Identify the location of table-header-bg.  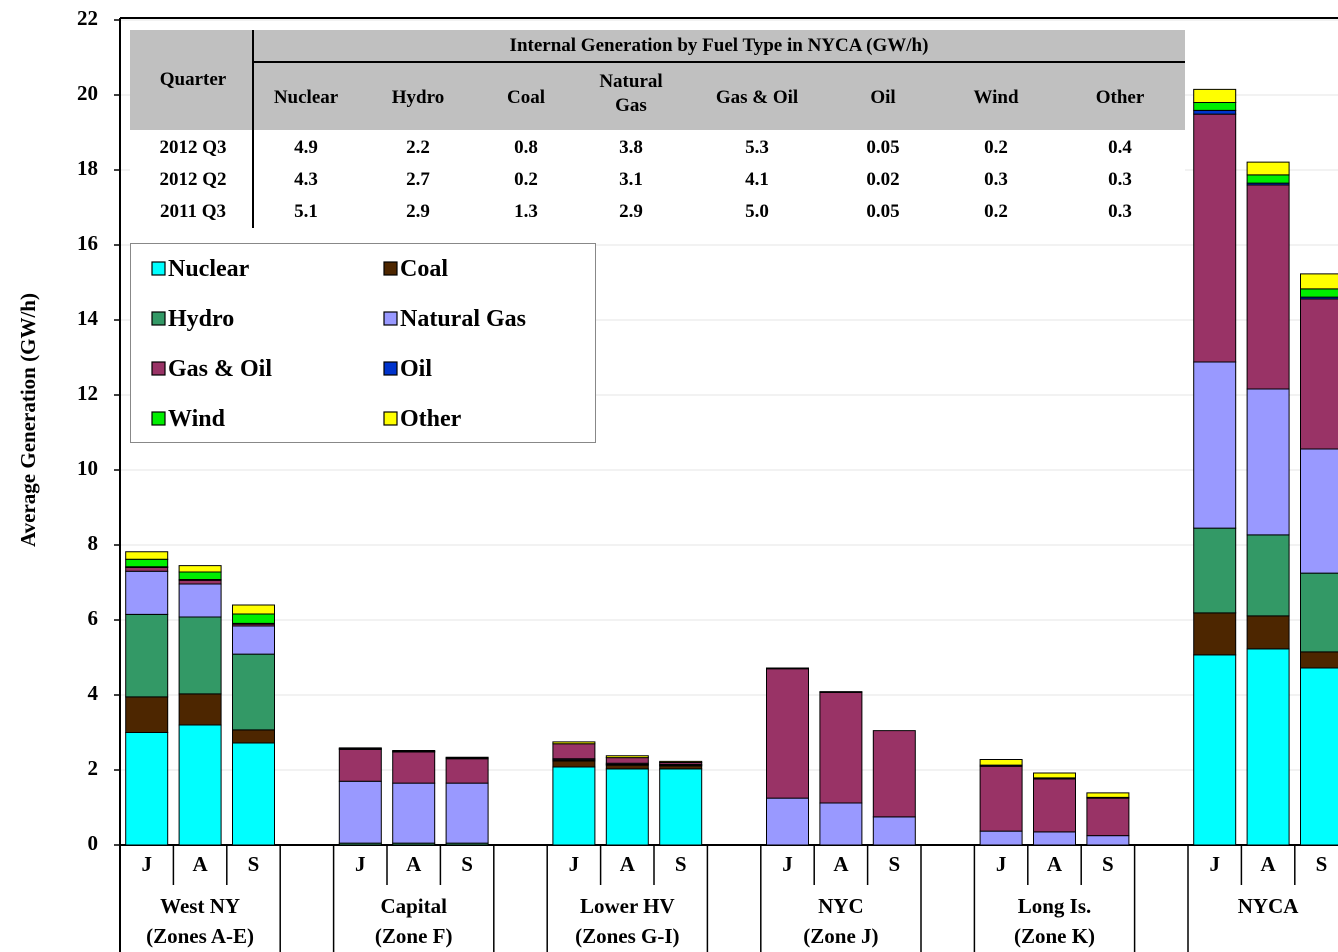
(657, 80).